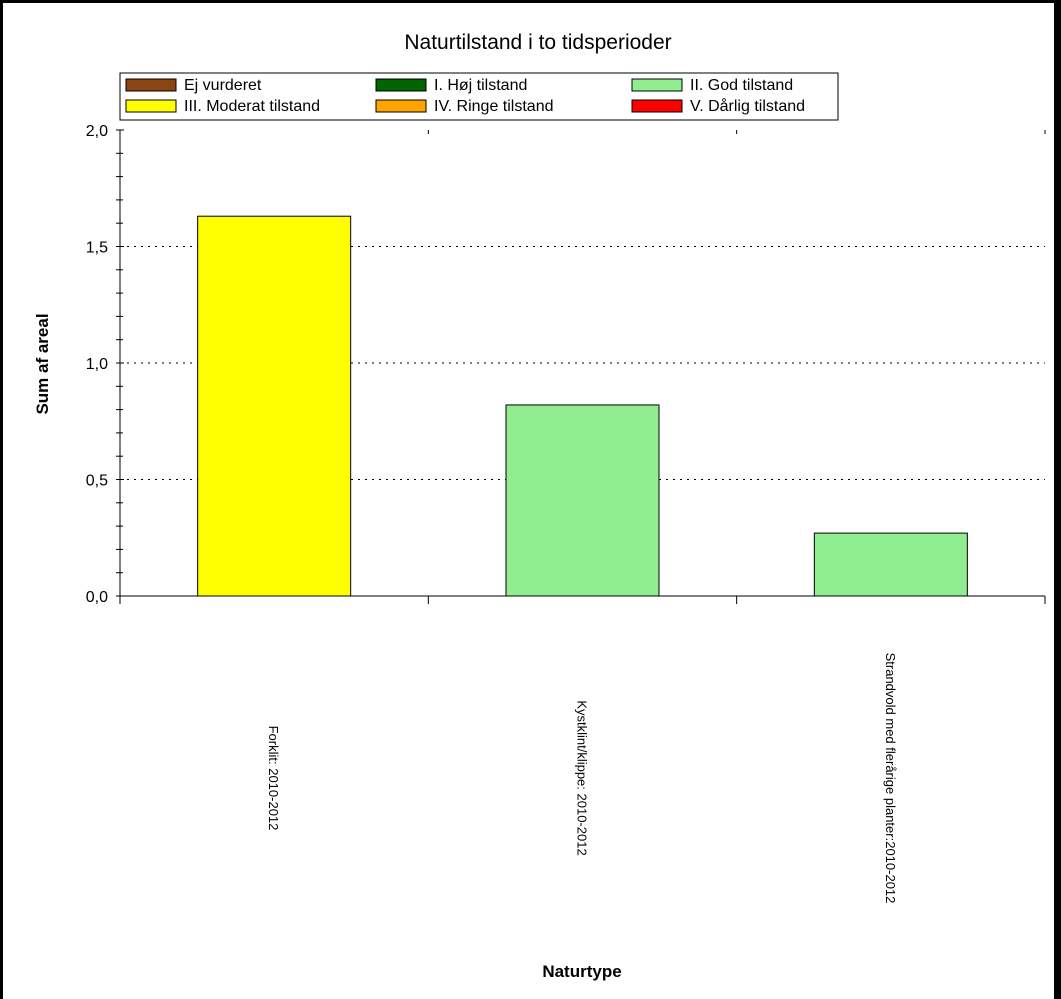 The height and width of the screenshot is (999, 1061). Describe the element at coordinates (480, 85) in the screenshot. I see `legend-label: I. Høj tilstand` at that location.